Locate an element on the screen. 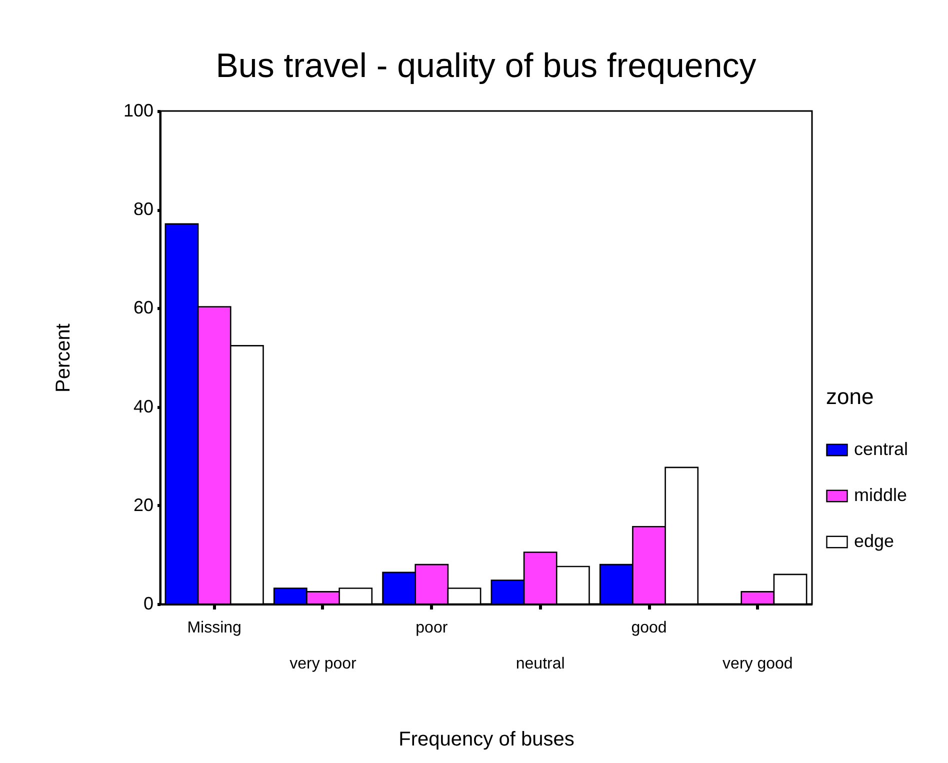 Image resolution: width=948 pixels, height=763 pixels. x-tick-label: neutral is located at coordinates (540, 664).